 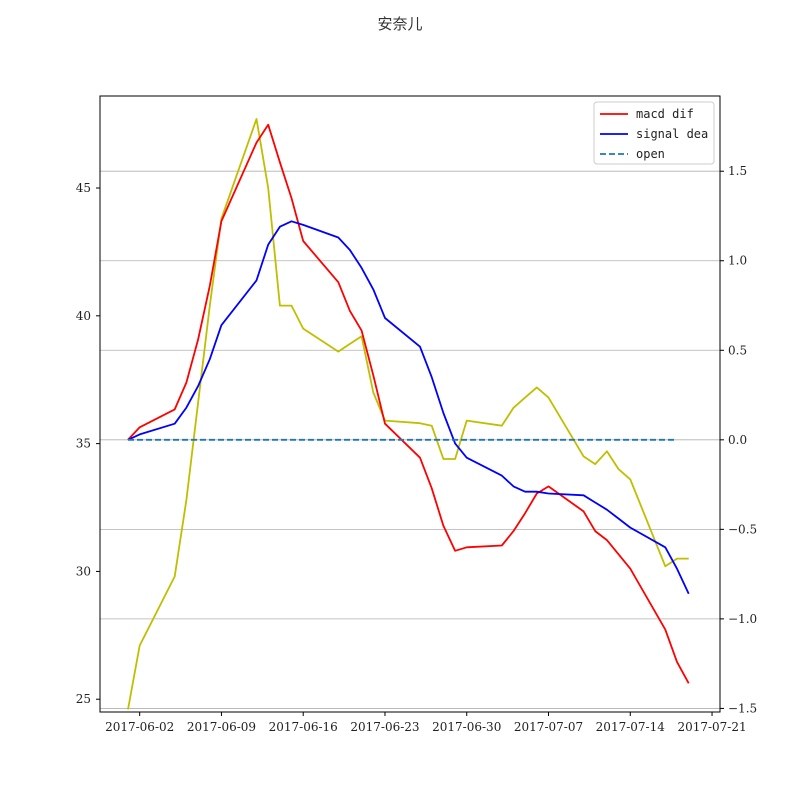 What do you see at coordinates (83, 571) in the screenshot?
I see `left-tick-label: 30` at bounding box center [83, 571].